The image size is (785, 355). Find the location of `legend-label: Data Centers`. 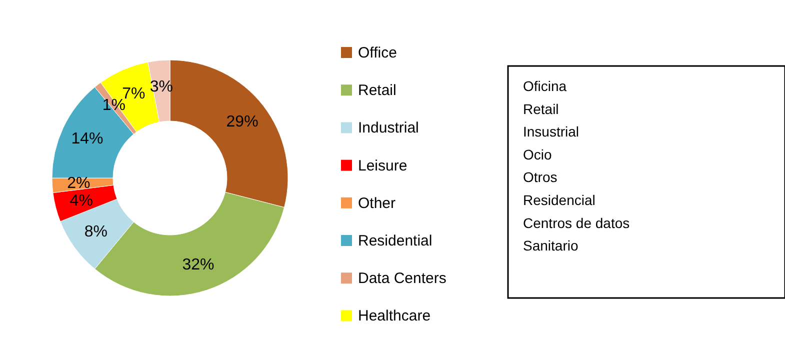

legend-label: Data Centers is located at coordinates (402, 279).